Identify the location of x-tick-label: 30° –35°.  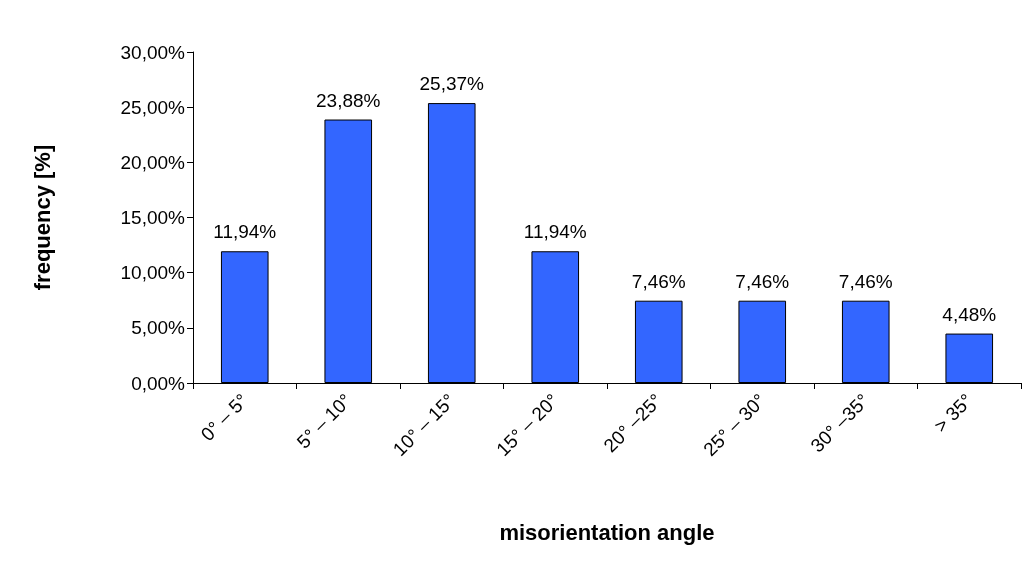
(840, 423).